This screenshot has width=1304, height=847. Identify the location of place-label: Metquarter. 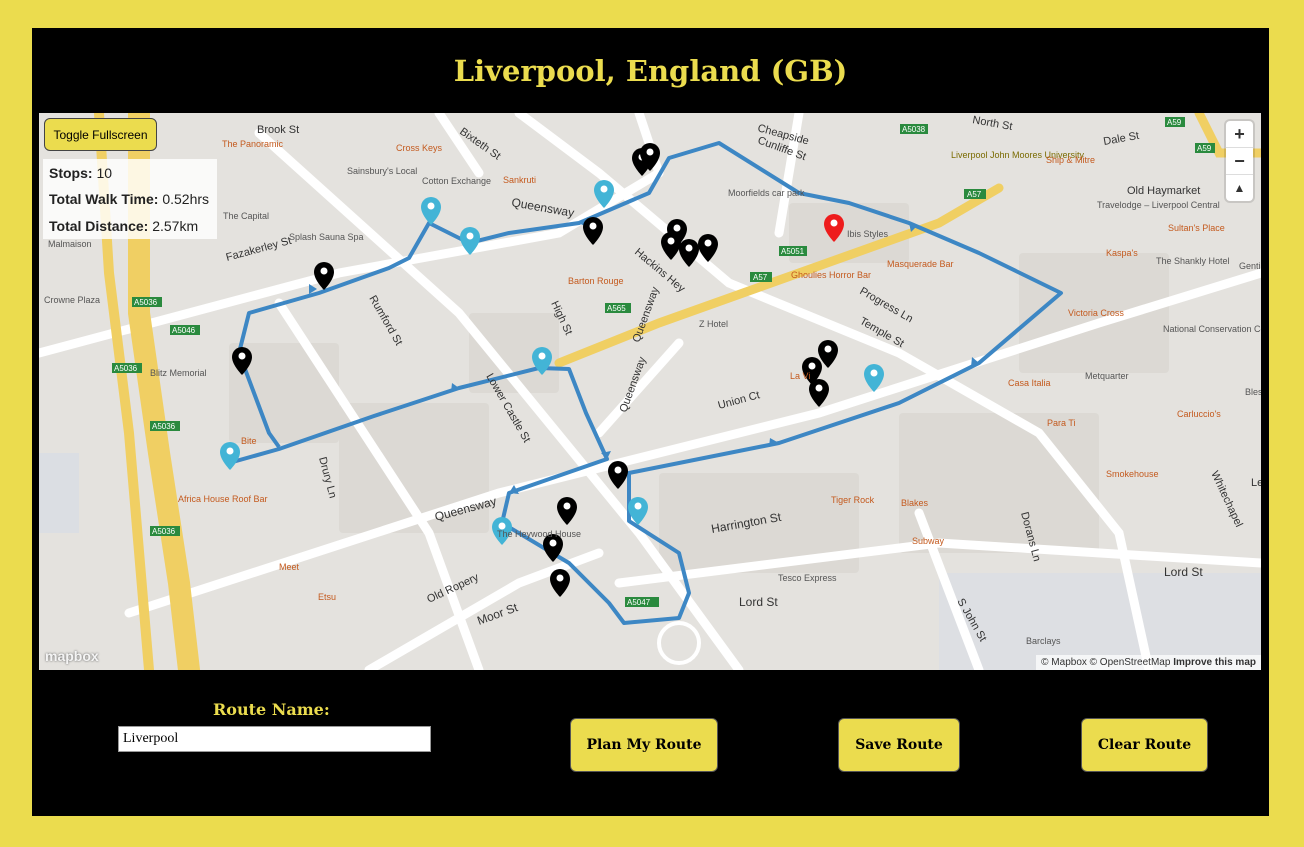
(1107, 376).